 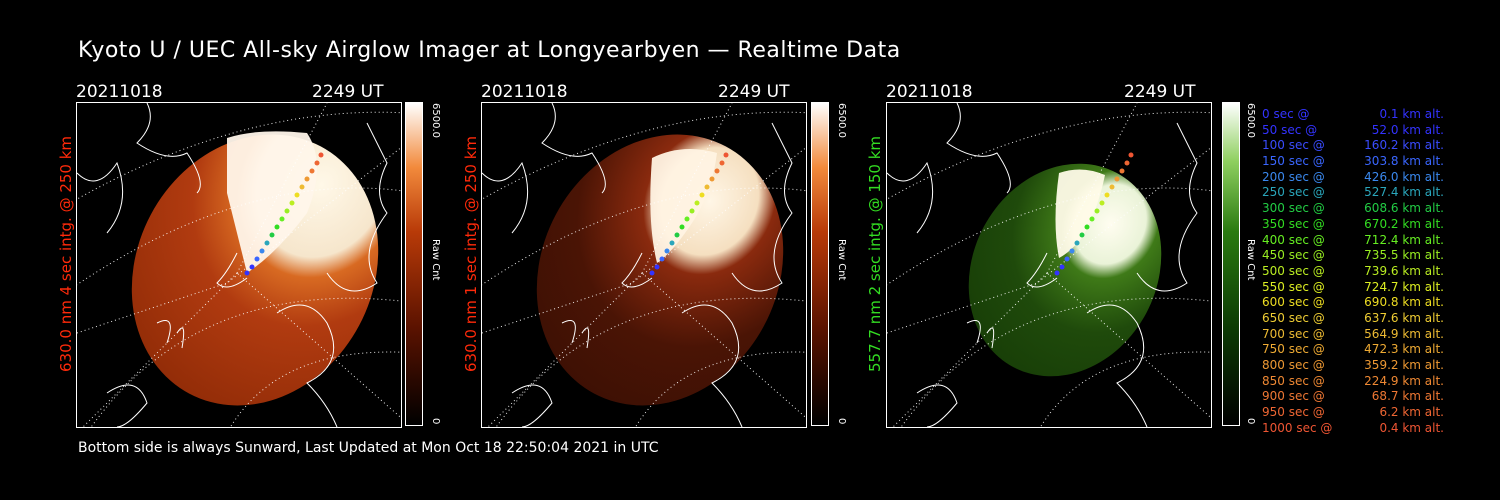 What do you see at coordinates (1293, 380) in the screenshot?
I see `legend-sec: 850 sec @` at bounding box center [1293, 380].